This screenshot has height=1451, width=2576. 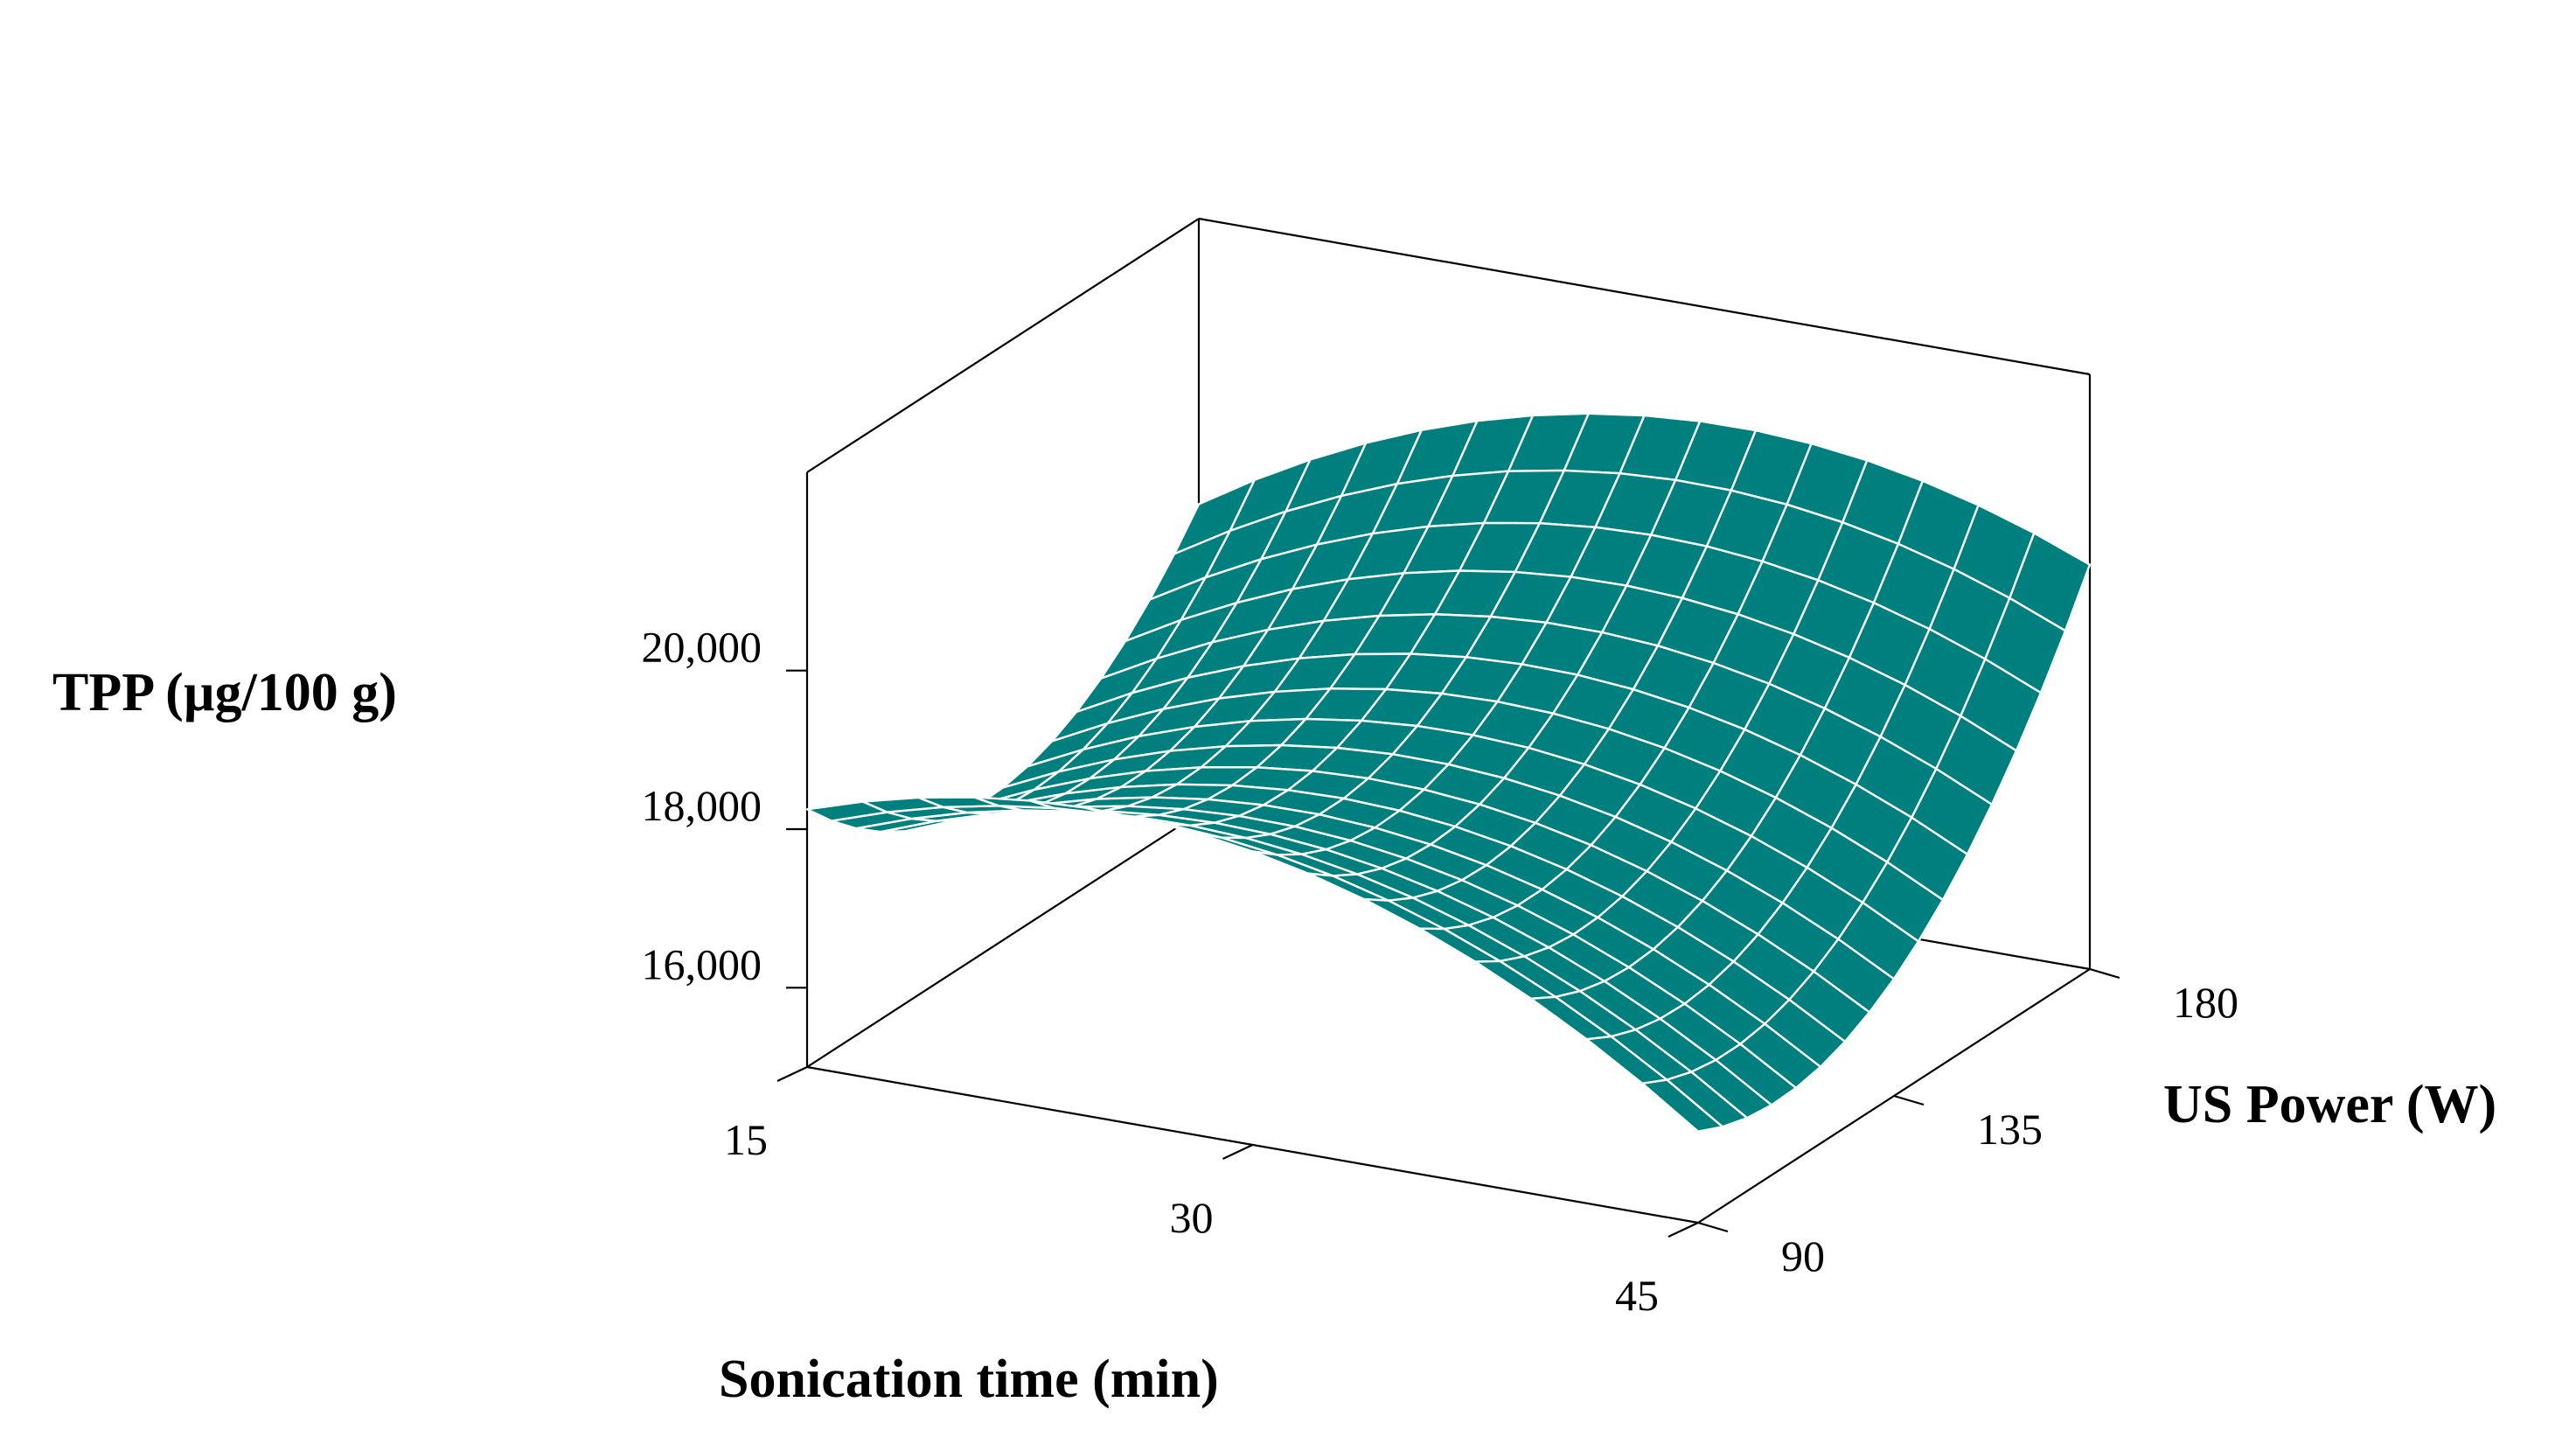 I want to click on y-tick-label: 180, so click(x=2205, y=1002).